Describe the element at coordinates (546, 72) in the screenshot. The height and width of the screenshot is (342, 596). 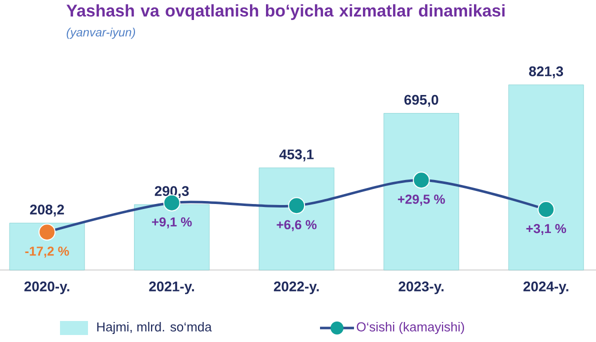
I see `data-label: 821,3` at that location.